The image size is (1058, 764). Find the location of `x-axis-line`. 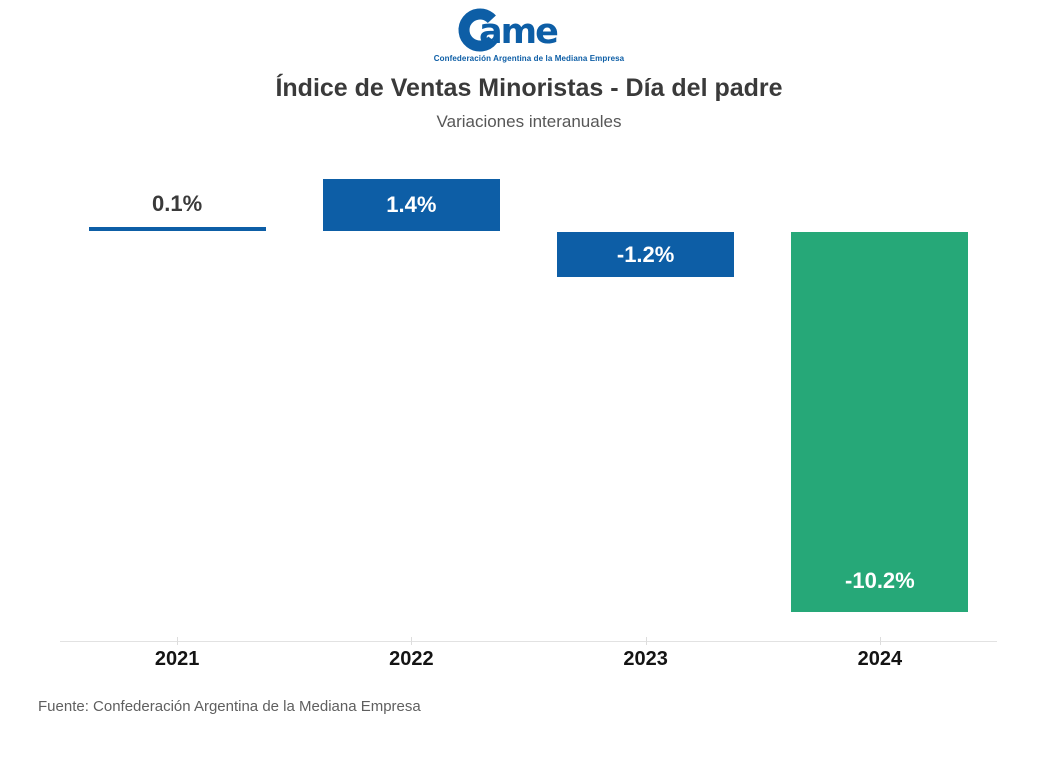

x-axis-line is located at coordinates (528, 641).